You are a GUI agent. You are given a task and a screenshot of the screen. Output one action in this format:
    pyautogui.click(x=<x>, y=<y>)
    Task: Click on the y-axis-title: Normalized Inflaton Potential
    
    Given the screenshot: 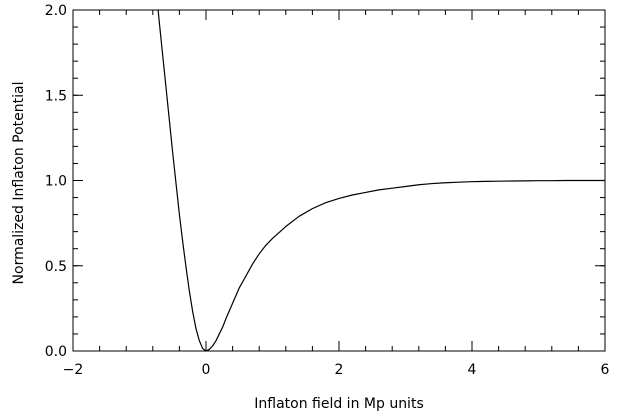 What is the action you would take?
    pyautogui.click(x=19, y=183)
    